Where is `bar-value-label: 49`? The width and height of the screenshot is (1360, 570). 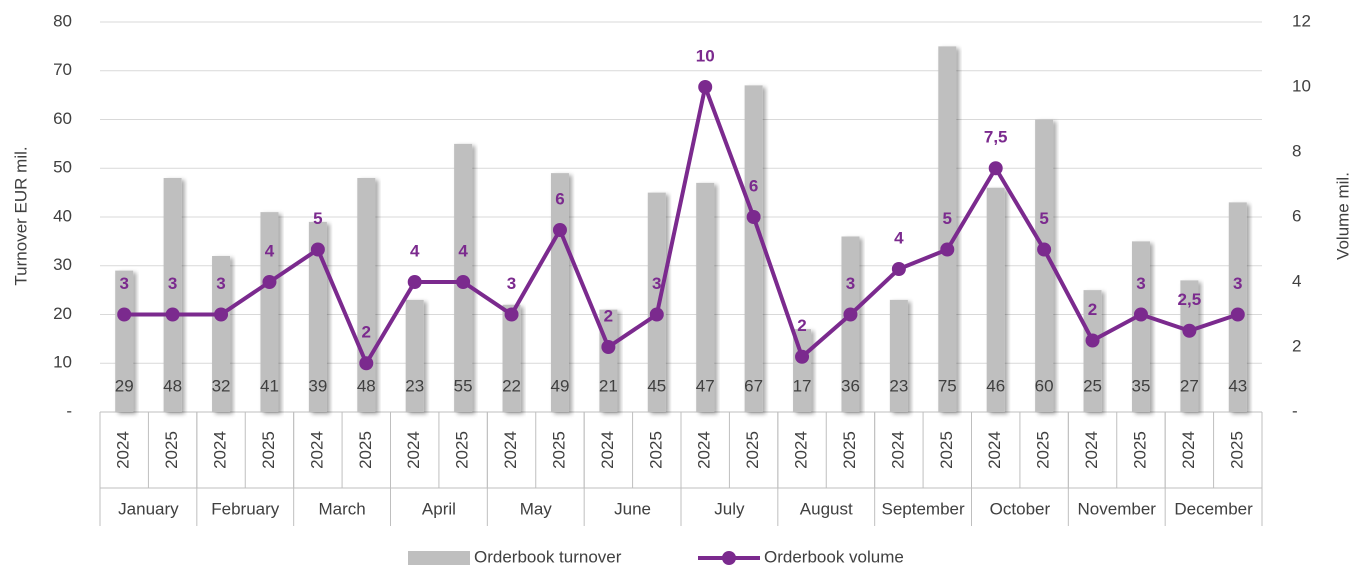 bar-value-label: 49 is located at coordinates (559, 385).